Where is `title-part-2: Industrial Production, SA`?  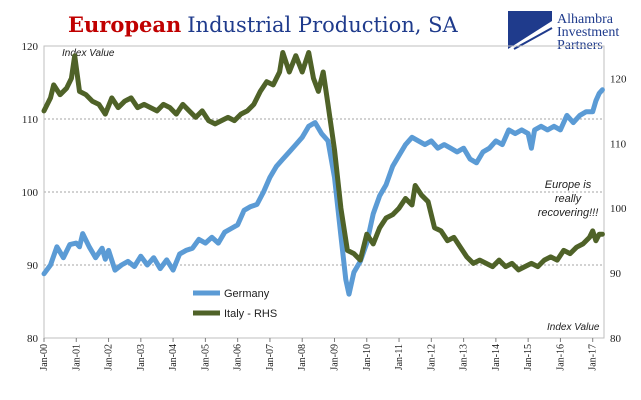 title-part-2: Industrial Production, SA is located at coordinates (322, 25).